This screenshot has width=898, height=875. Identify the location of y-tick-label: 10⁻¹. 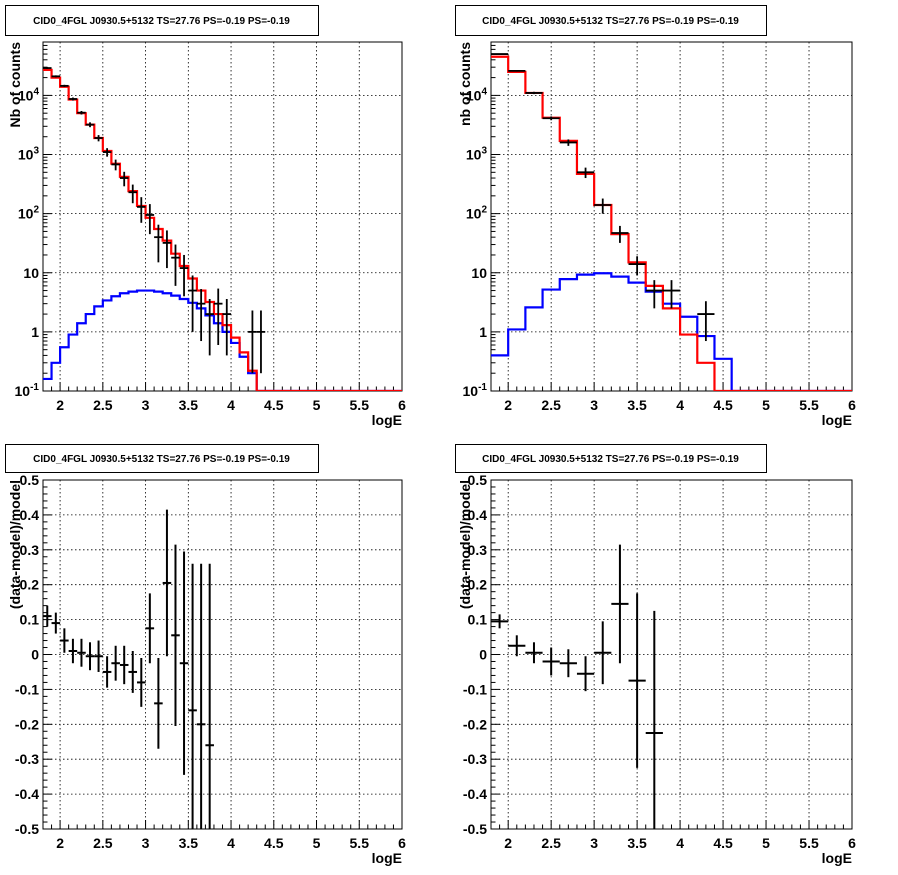
(27, 390).